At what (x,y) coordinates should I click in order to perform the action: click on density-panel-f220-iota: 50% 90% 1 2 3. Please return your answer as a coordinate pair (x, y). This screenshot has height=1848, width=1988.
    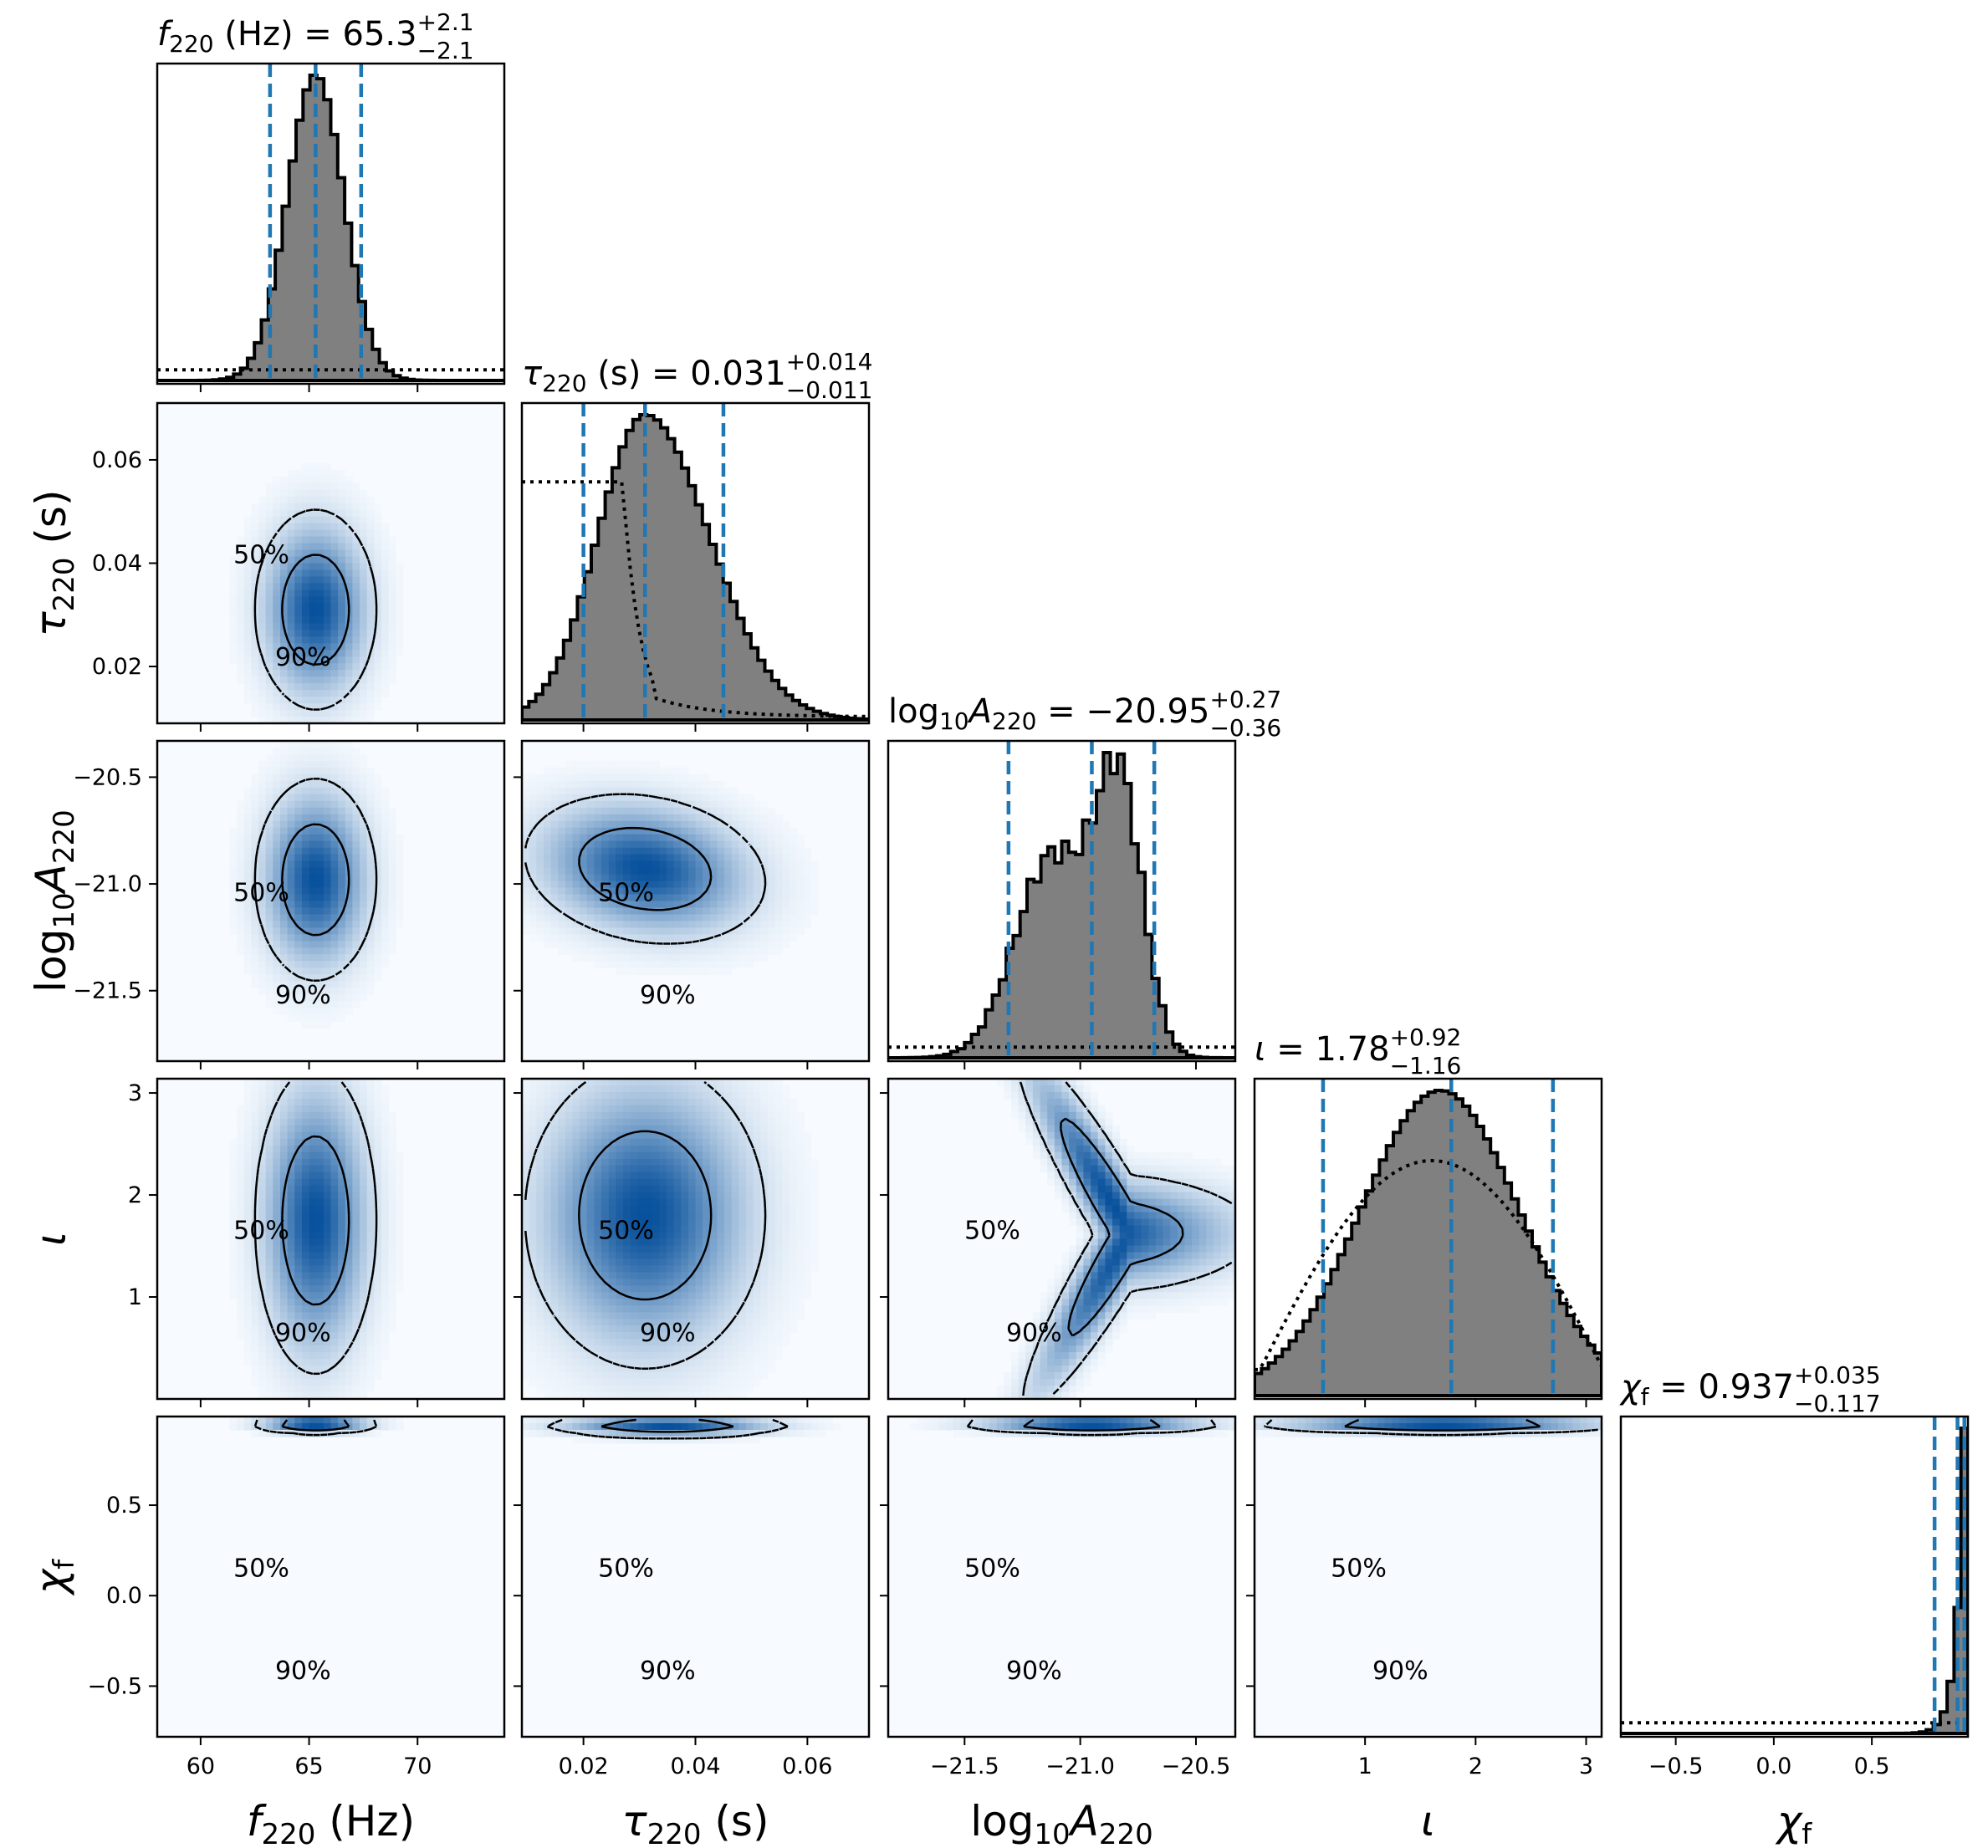
    Looking at the image, I should click on (317, 1242).